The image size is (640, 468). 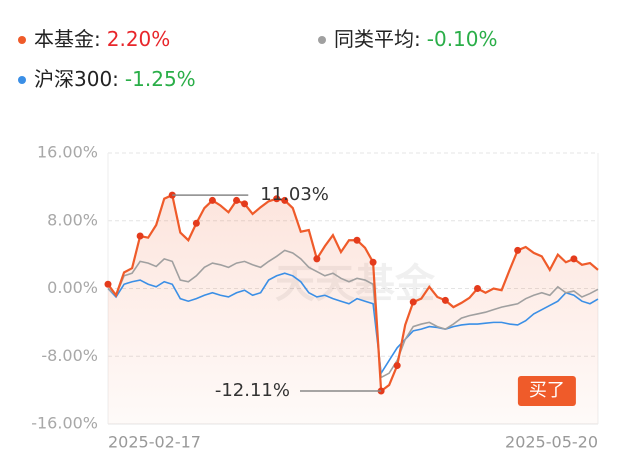 I want to click on buy-label: 买了, so click(x=547, y=390).